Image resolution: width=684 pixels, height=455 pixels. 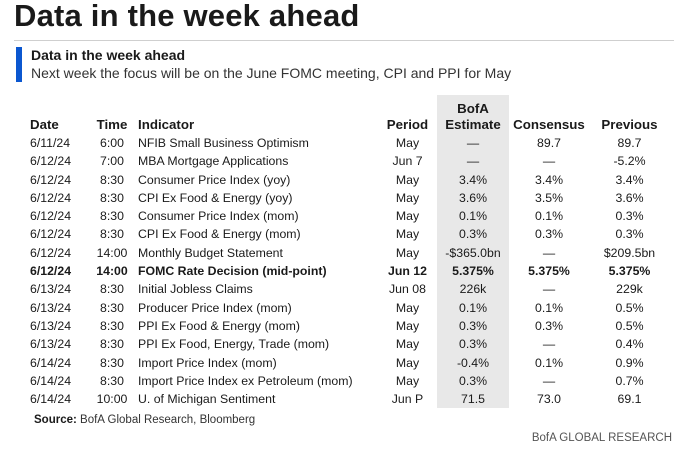 What do you see at coordinates (629, 143) in the screenshot?
I see `cell-previous: 89.7` at bounding box center [629, 143].